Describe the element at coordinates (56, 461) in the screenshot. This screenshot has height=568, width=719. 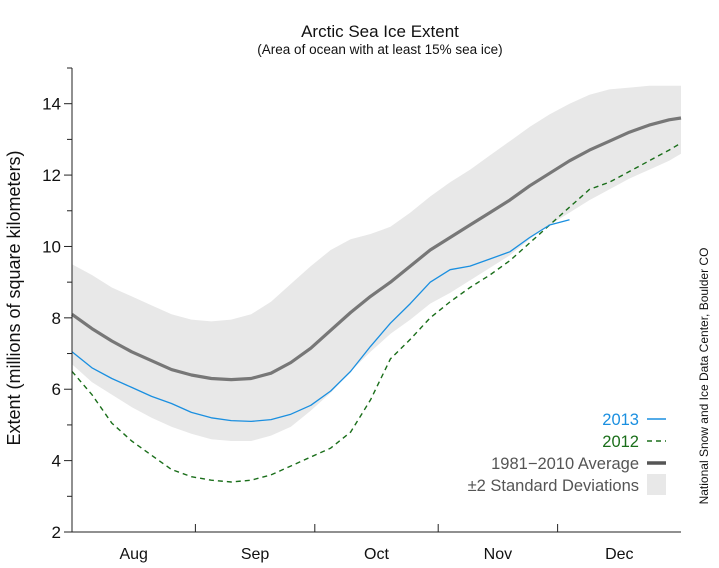
I see `y-tick-label: 4` at that location.